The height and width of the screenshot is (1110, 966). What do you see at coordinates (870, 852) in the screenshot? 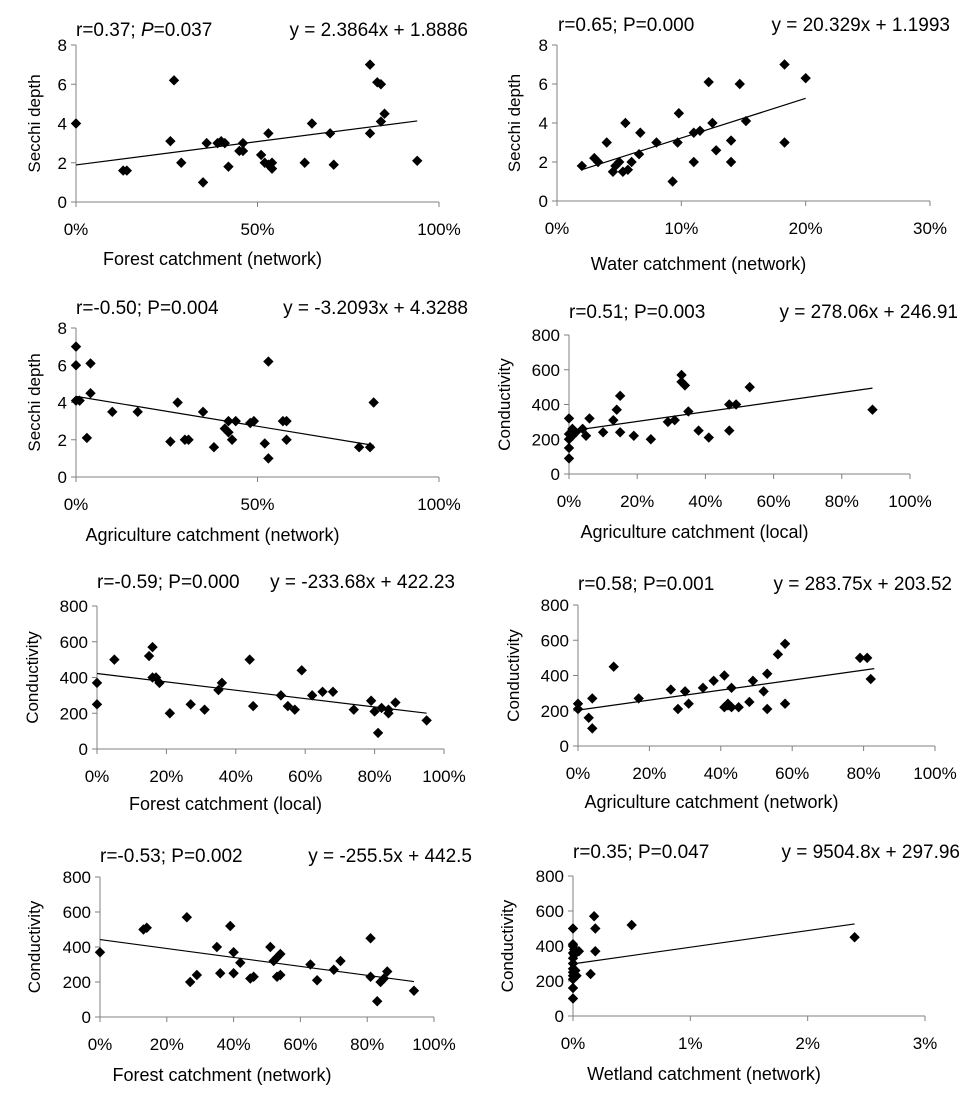
I see `regression-equation: y = 9504.8x + 297.96` at bounding box center [870, 852].